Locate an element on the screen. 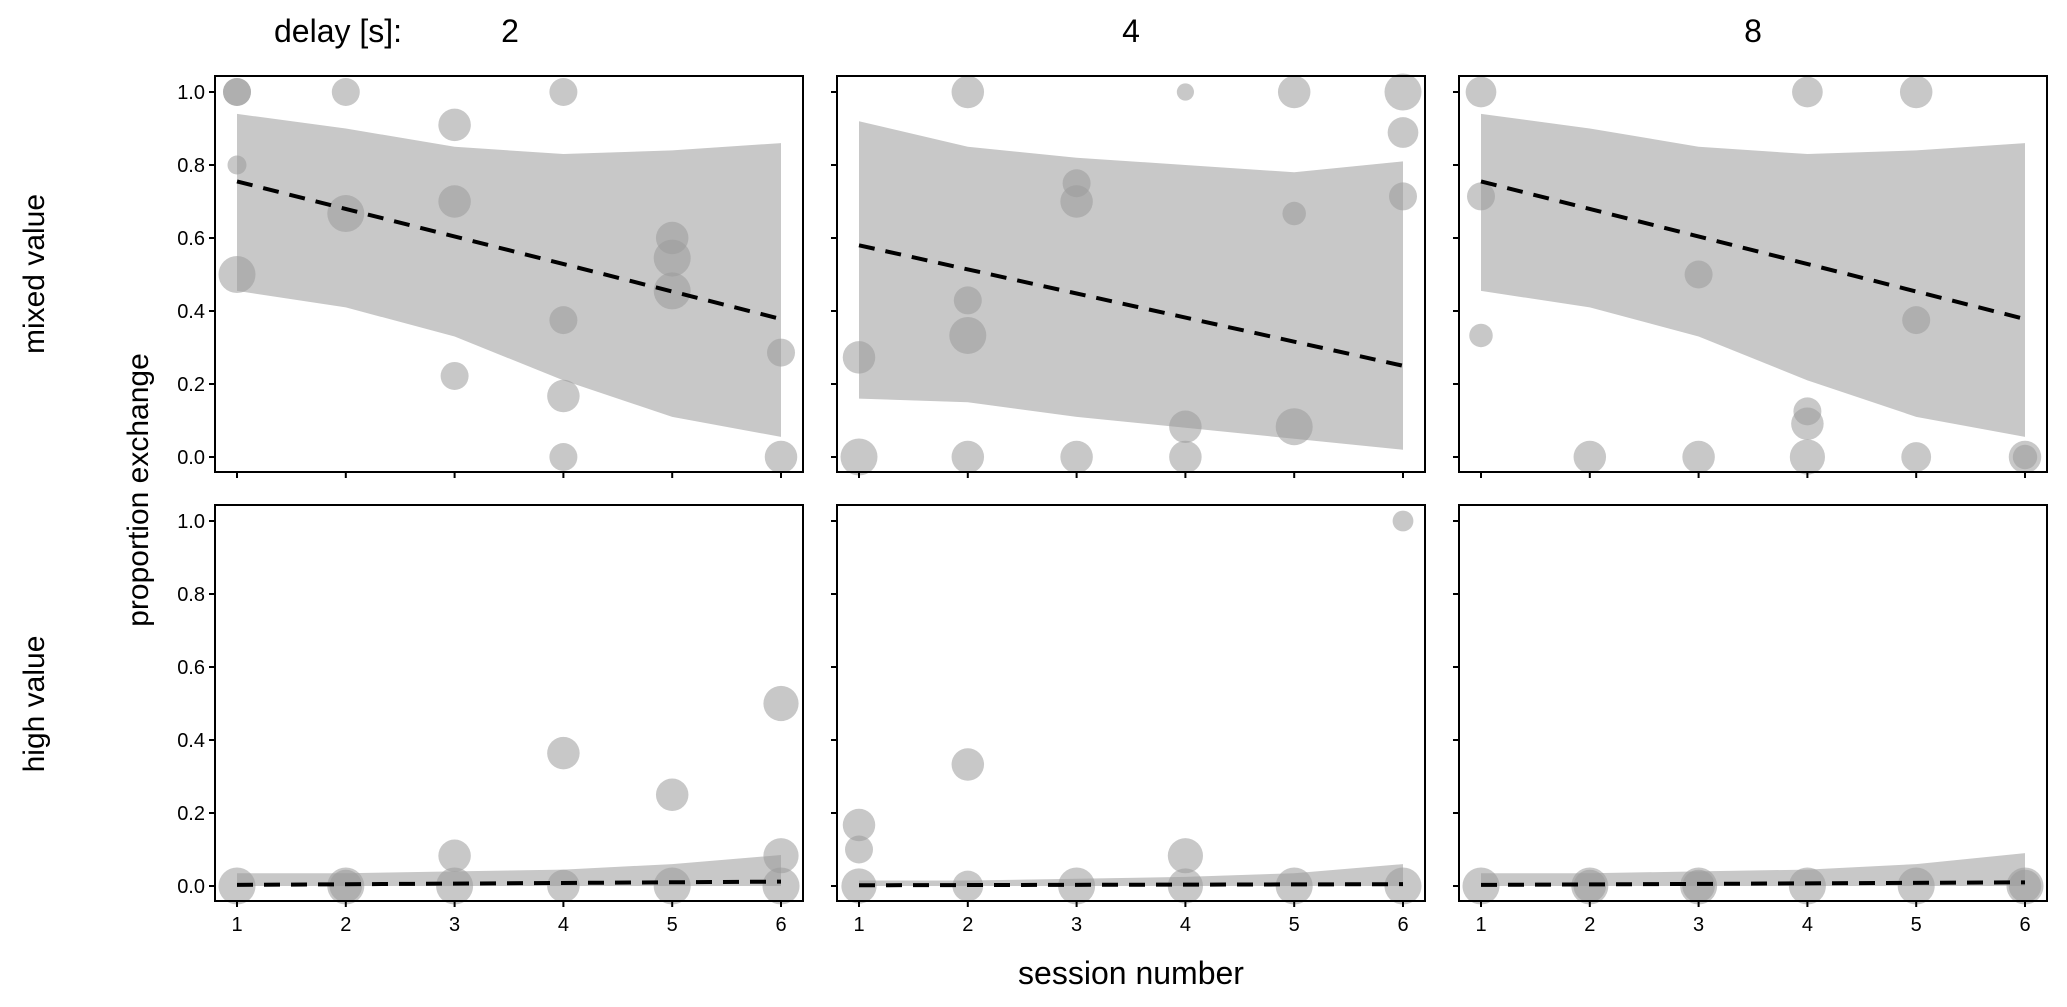  column-label-2: 2 is located at coordinates (510, 31).